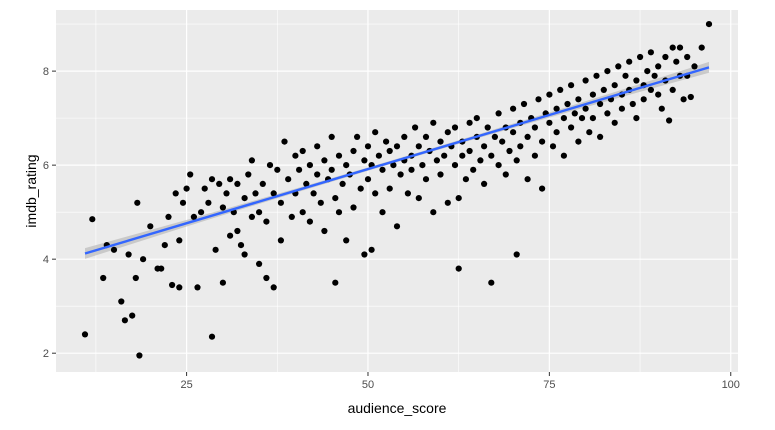  Describe the element at coordinates (397, 408) in the screenshot. I see `x-axis-title: audience_score` at that location.